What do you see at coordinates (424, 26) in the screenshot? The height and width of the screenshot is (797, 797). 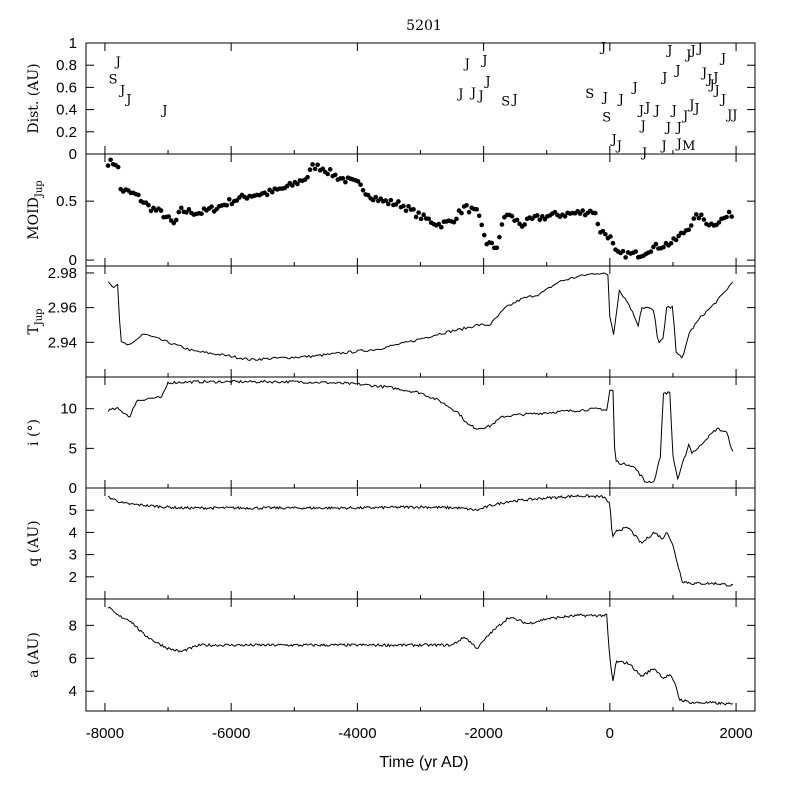 I see `chart-title: 5201` at bounding box center [424, 26].